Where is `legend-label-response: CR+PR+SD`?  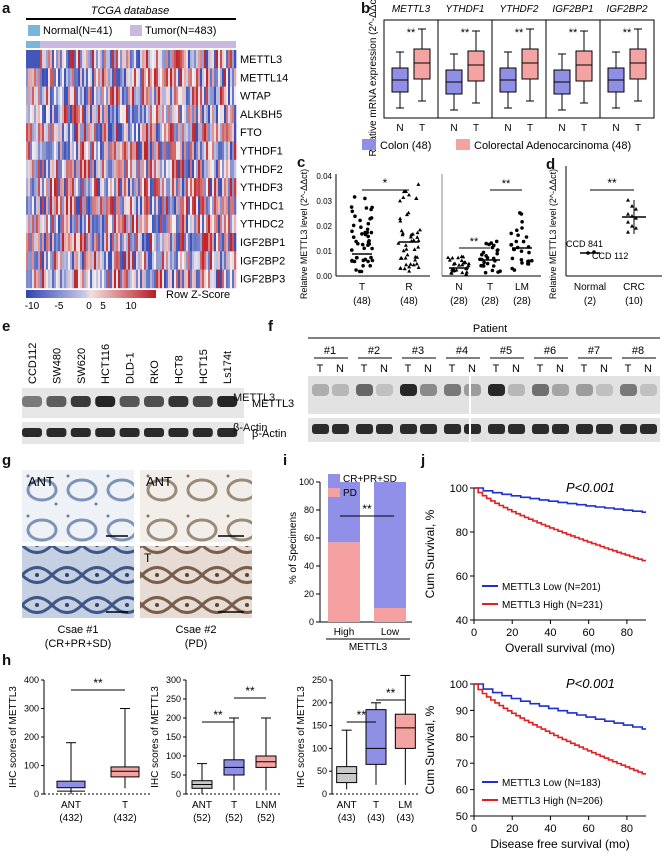 legend-label-response: CR+PR+SD is located at coordinates (370, 479).